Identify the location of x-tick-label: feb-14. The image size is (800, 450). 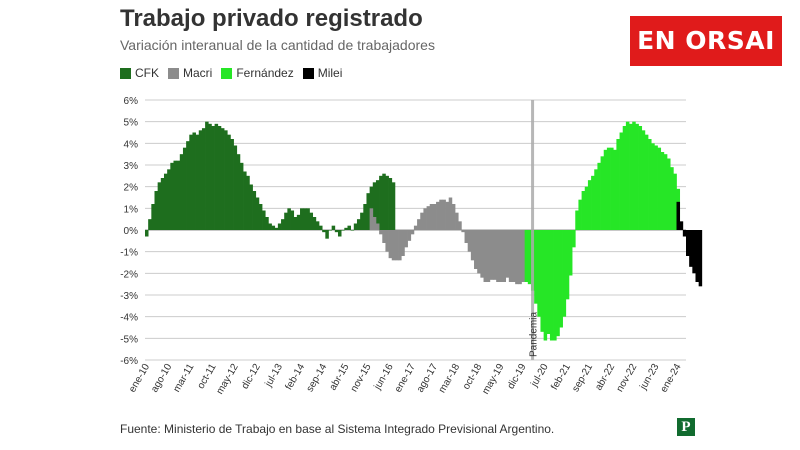
(296, 377).